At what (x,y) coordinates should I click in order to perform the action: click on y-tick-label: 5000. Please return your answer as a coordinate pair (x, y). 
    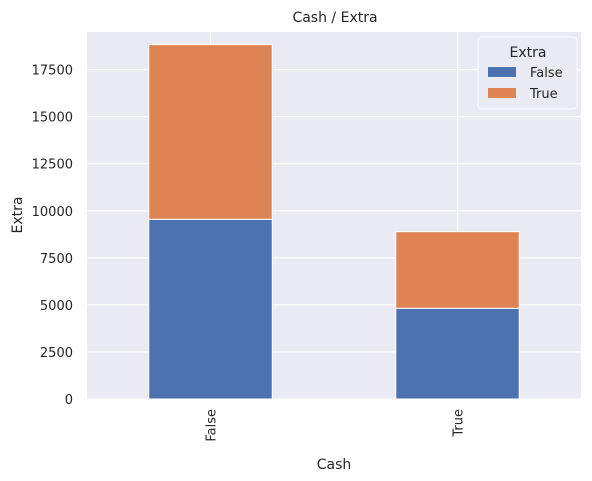
    Looking at the image, I should click on (56, 306).